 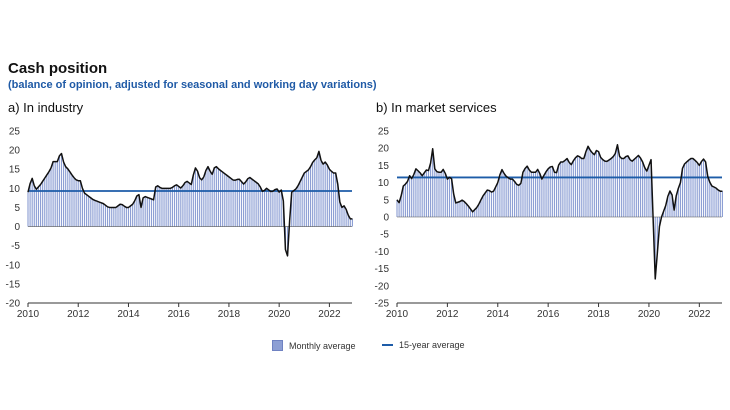 What do you see at coordinates (598, 314) in the screenshot?
I see `x-tick-services: 2018` at bounding box center [598, 314].